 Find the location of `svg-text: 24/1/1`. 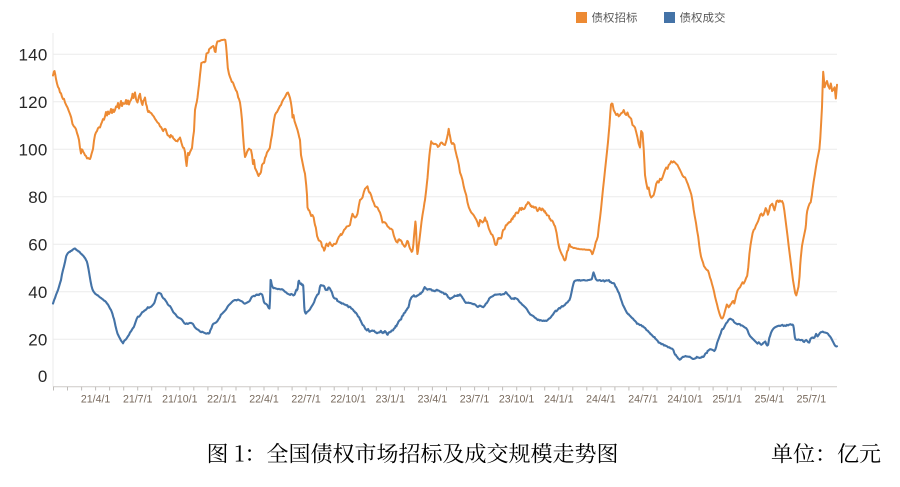

svg-text: 24/1/1 is located at coordinates (559, 400).